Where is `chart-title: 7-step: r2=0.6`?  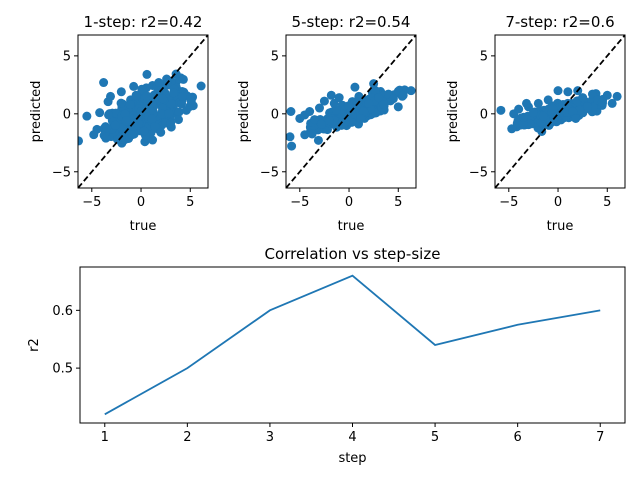 chart-title: 7-step: r2=0.6 is located at coordinates (559, 22).